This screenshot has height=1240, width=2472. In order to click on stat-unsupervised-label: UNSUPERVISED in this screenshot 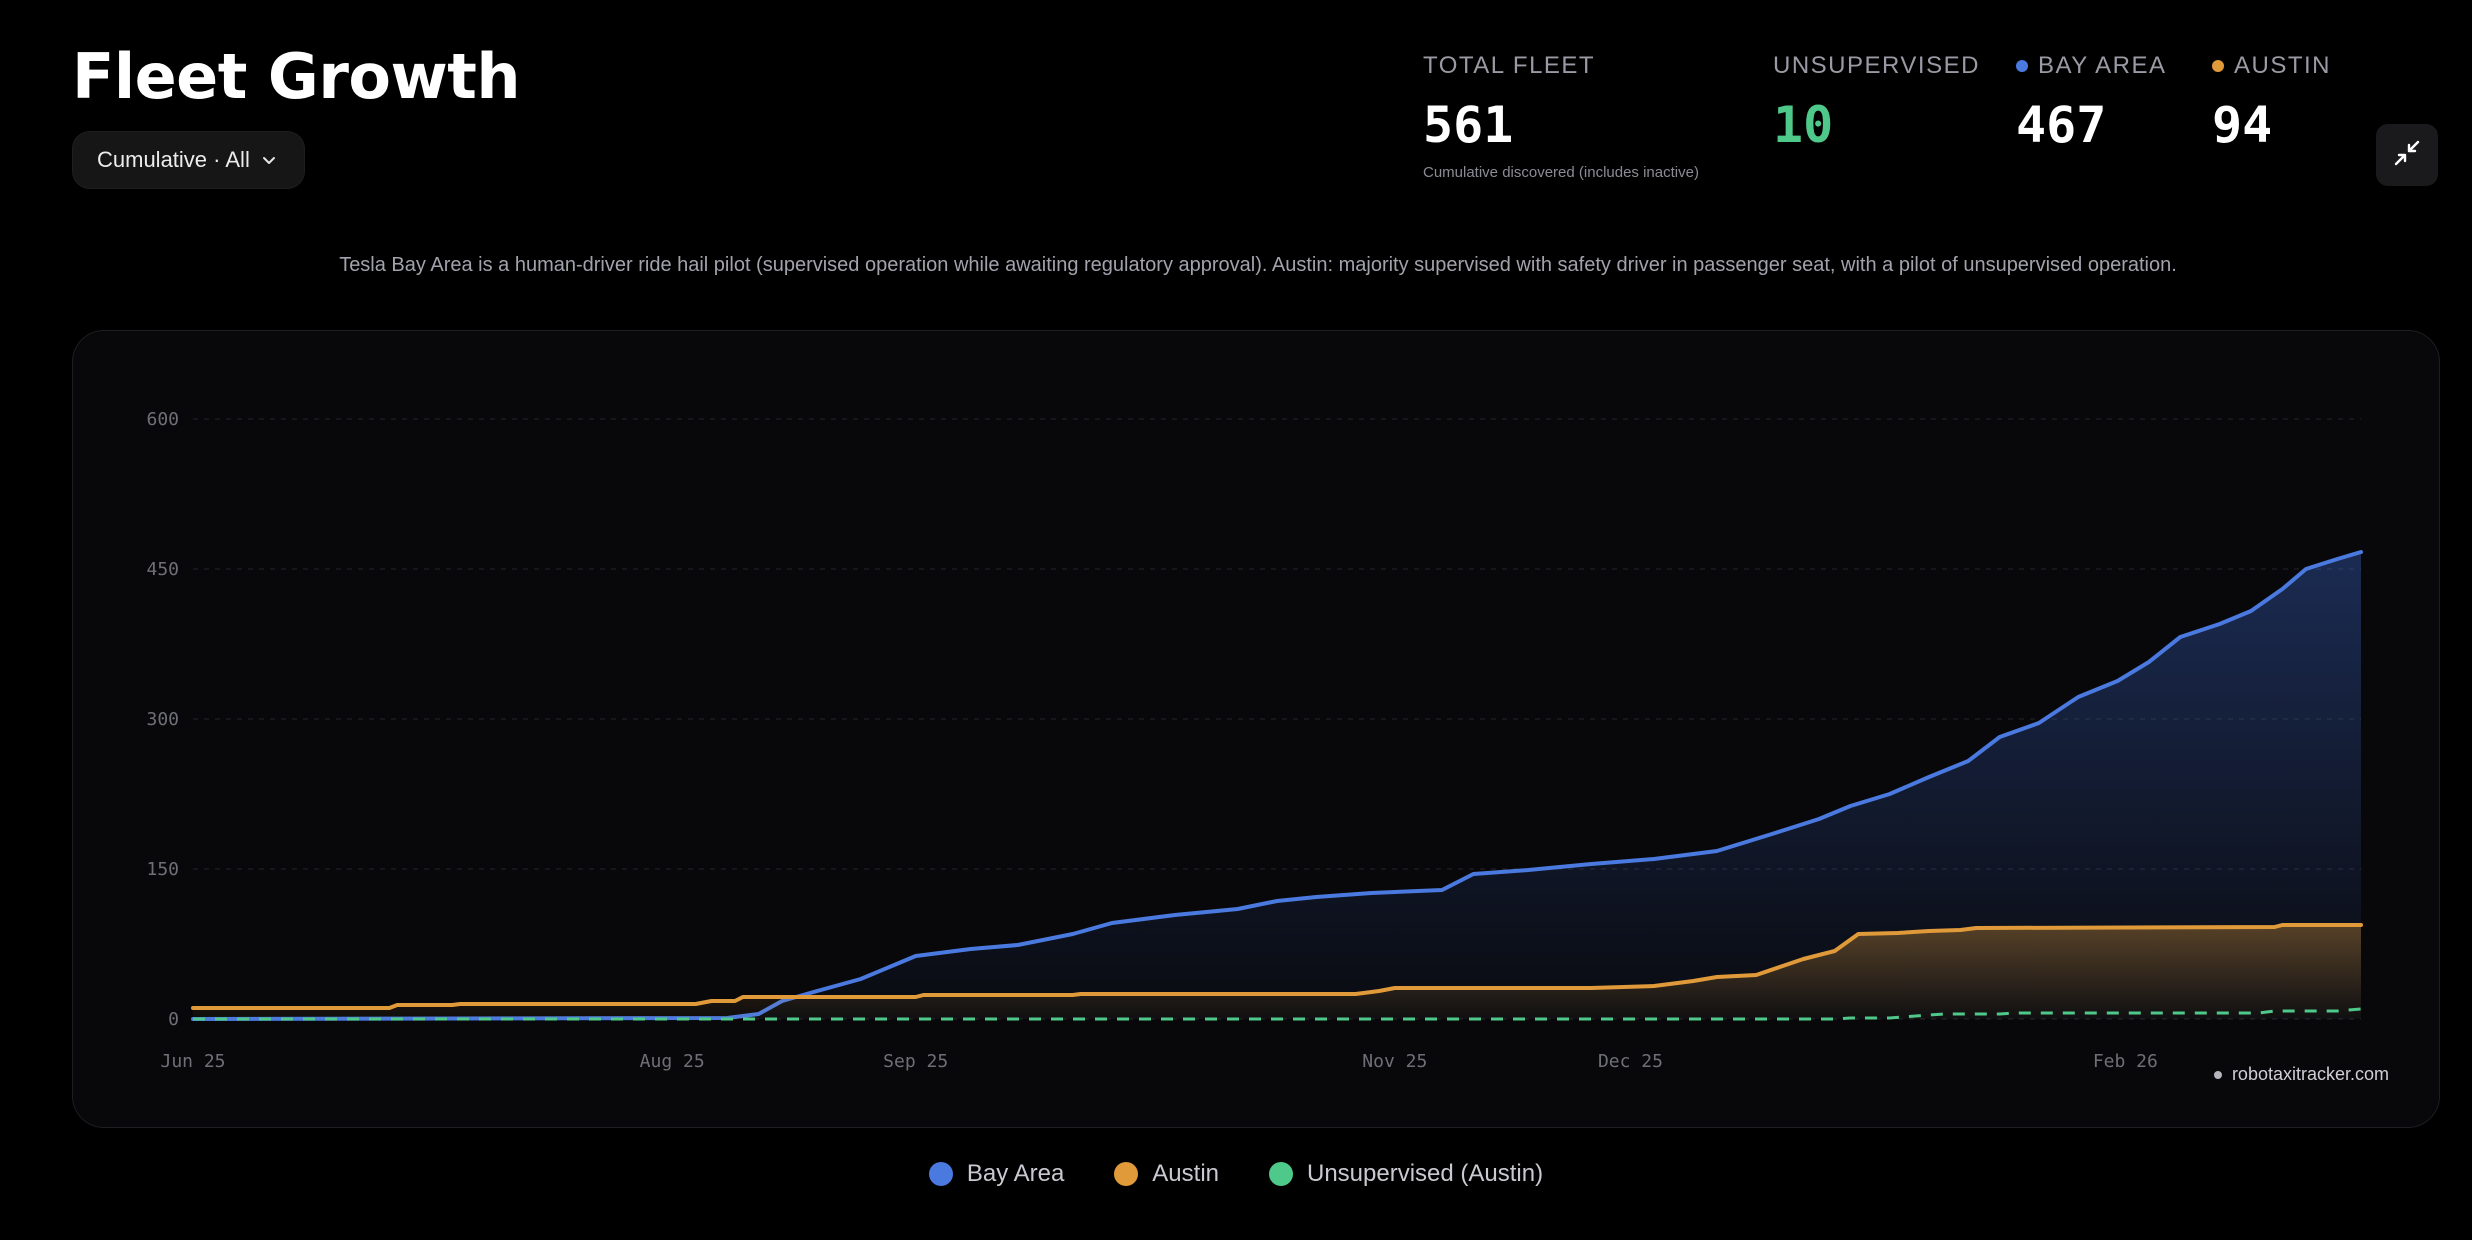, I will do `click(1876, 65)`.